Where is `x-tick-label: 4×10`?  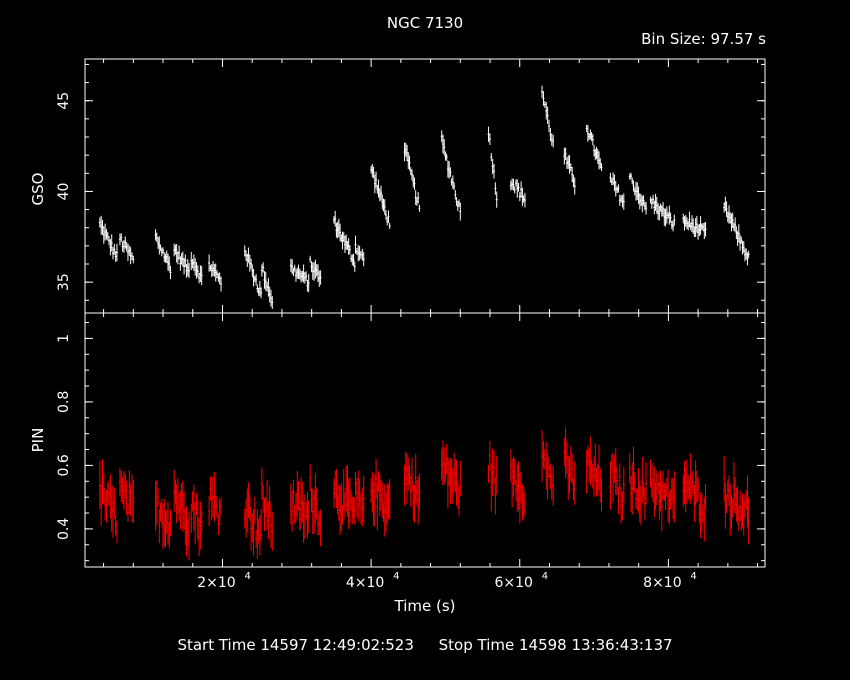
x-tick-label: 4×10 is located at coordinates (365, 583).